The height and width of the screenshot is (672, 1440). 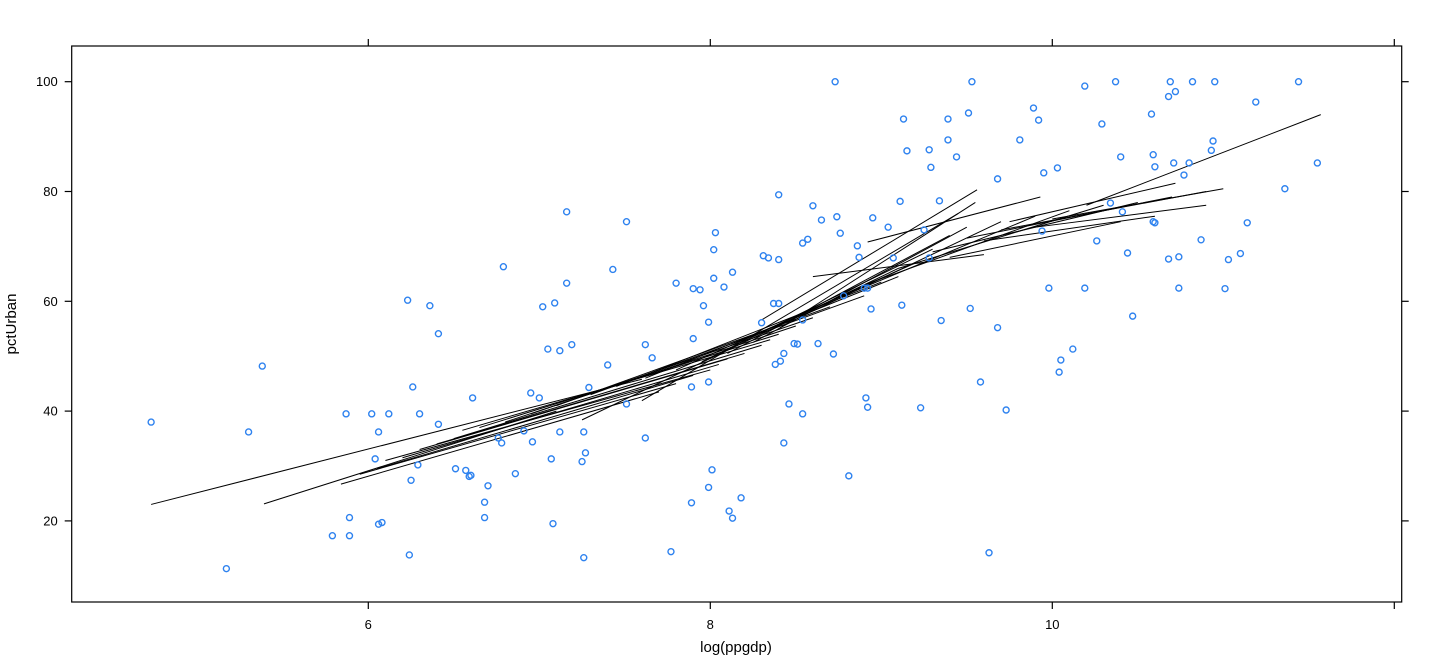 What do you see at coordinates (50, 411) in the screenshot?
I see `y-tick-label: 40` at bounding box center [50, 411].